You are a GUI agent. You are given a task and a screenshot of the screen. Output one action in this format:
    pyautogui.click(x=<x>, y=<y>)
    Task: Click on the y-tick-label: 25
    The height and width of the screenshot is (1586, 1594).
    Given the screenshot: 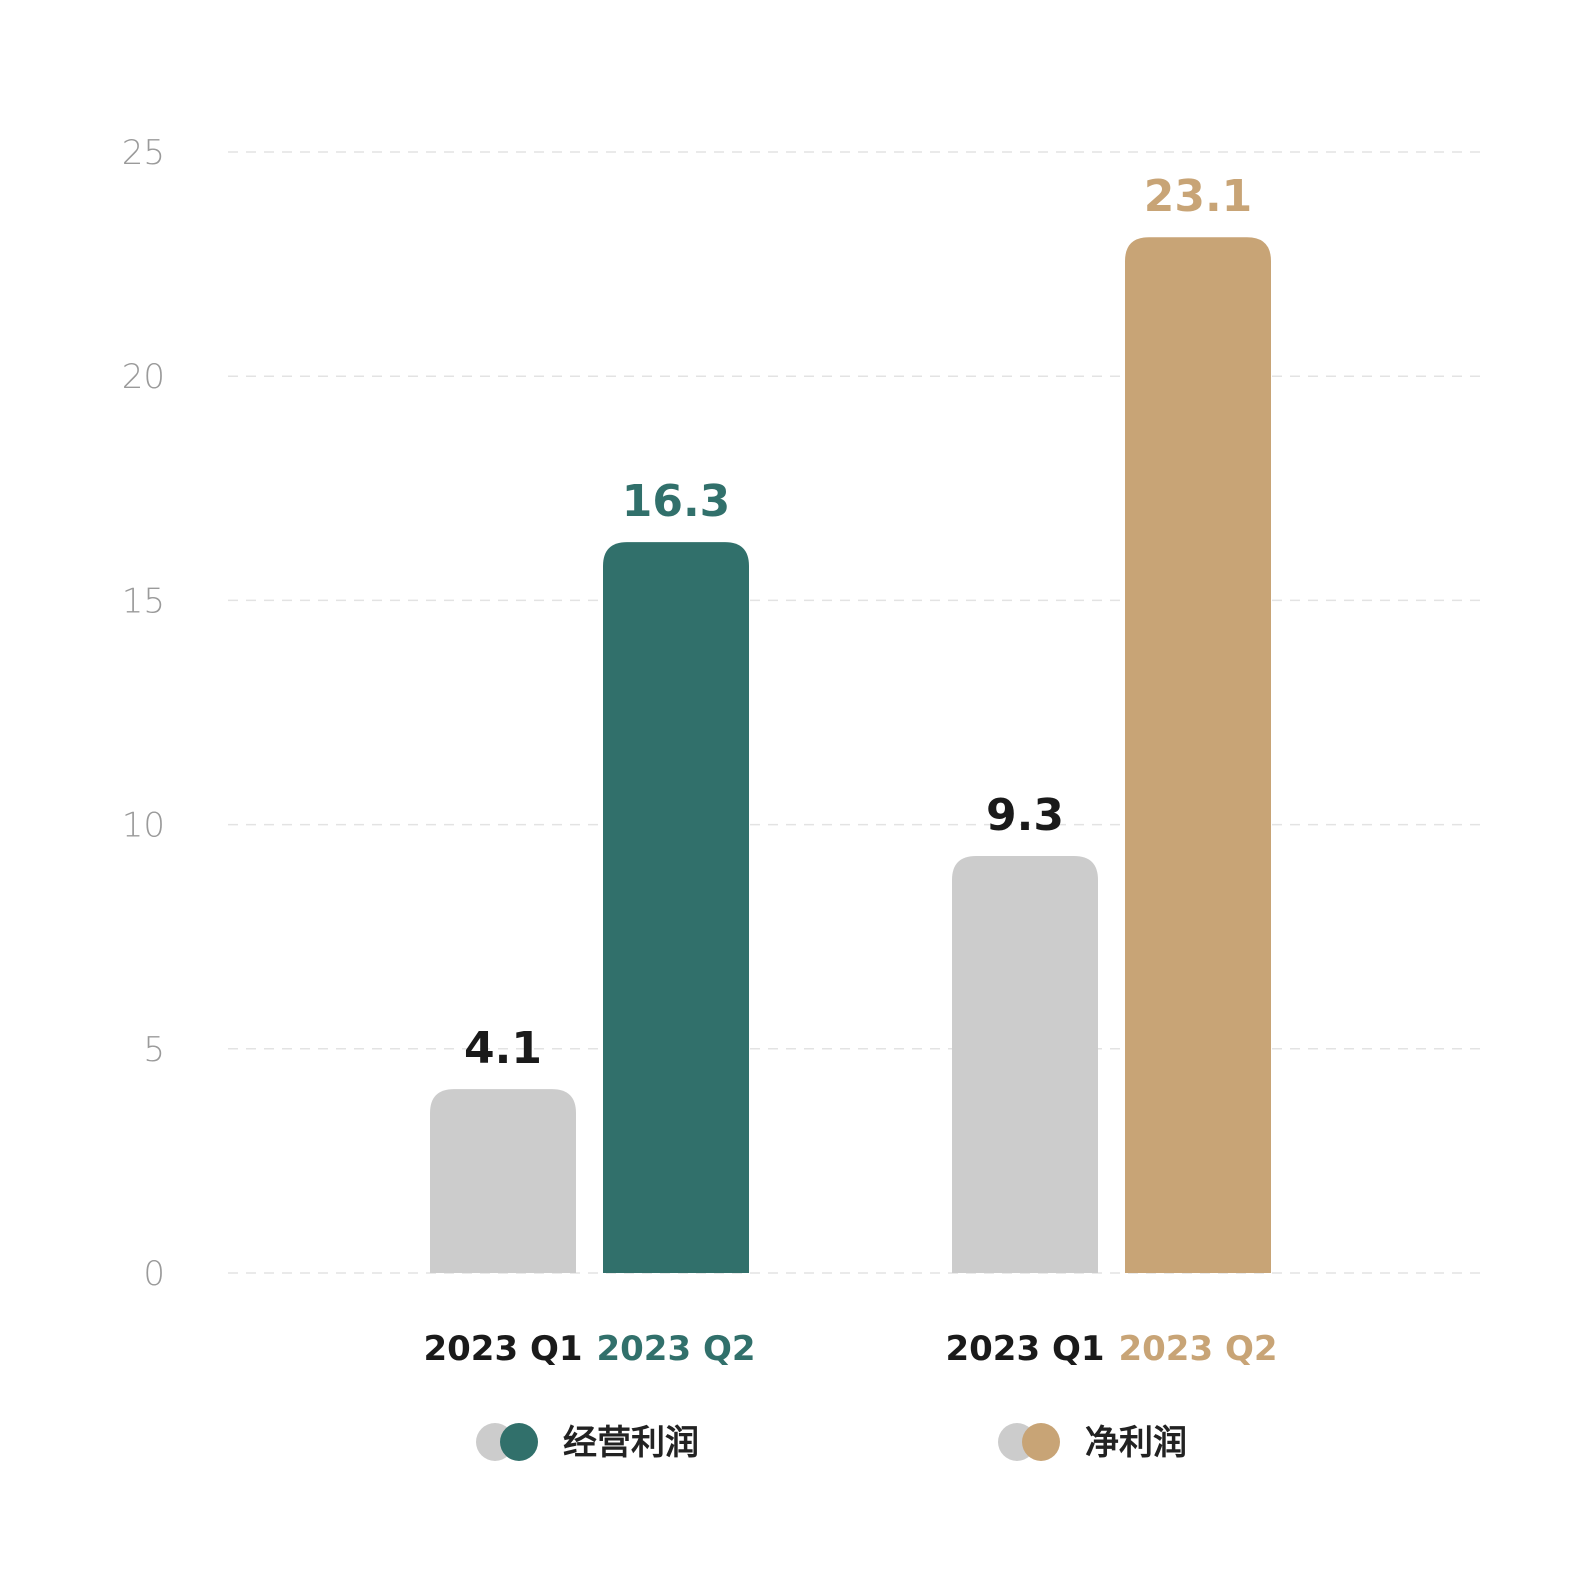 What is the action you would take?
    pyautogui.click(x=143, y=153)
    